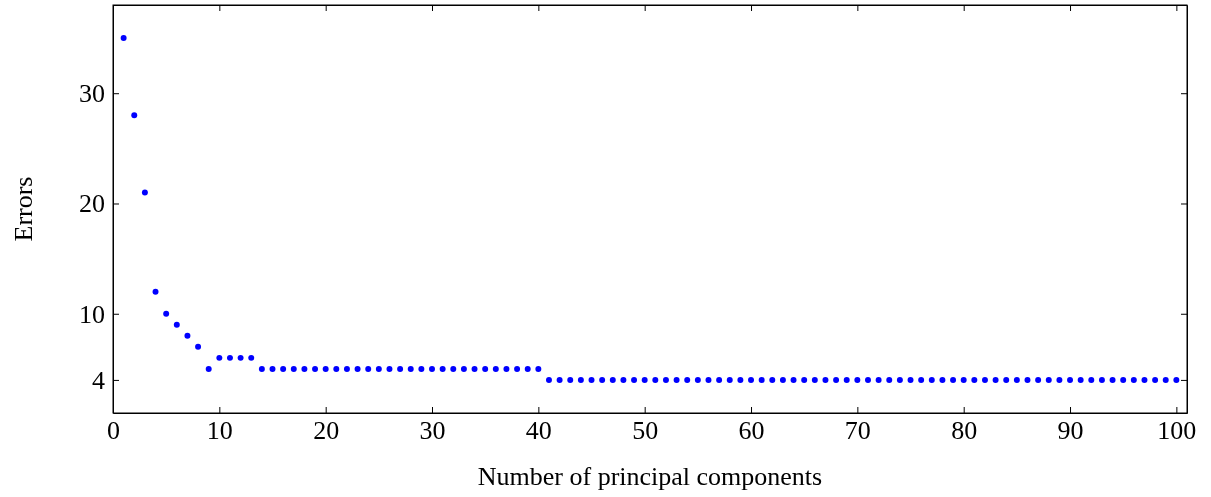 The image size is (1211, 497). What do you see at coordinates (326, 431) in the screenshot?
I see `x-tick-label: 20` at bounding box center [326, 431].